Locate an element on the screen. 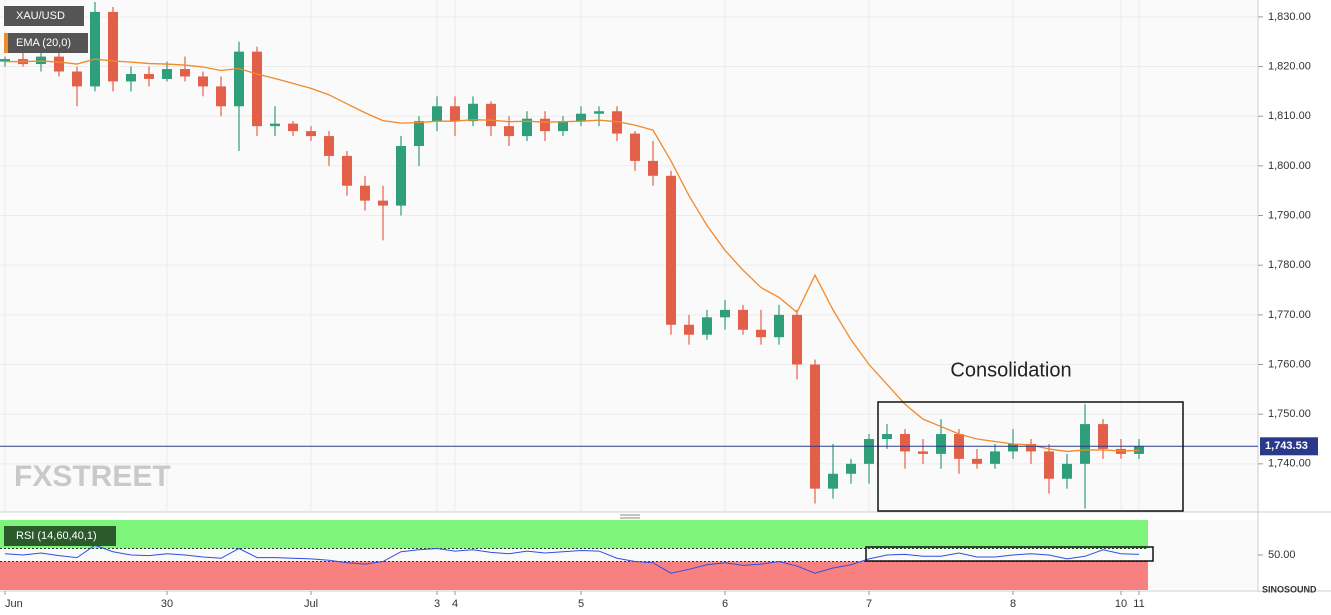 Image resolution: width=1331 pixels, height=615 pixels. y-tick-label: 1,830.00 is located at coordinates (1289, 17).